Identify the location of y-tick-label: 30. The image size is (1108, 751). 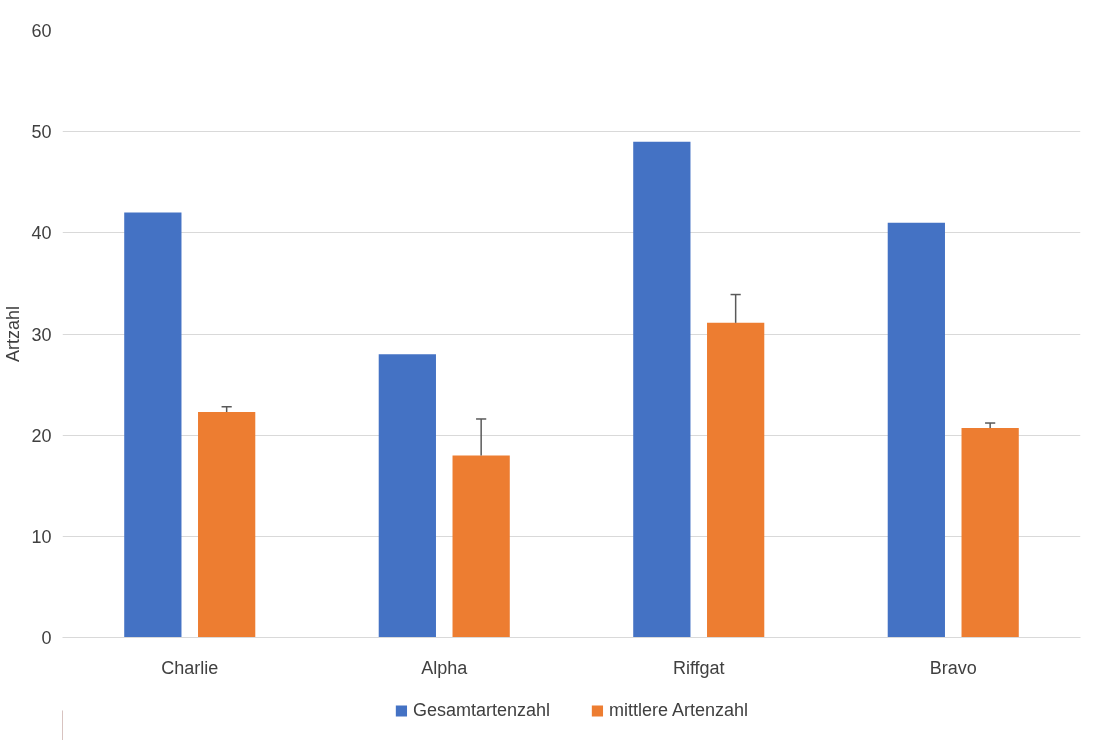
(41, 334).